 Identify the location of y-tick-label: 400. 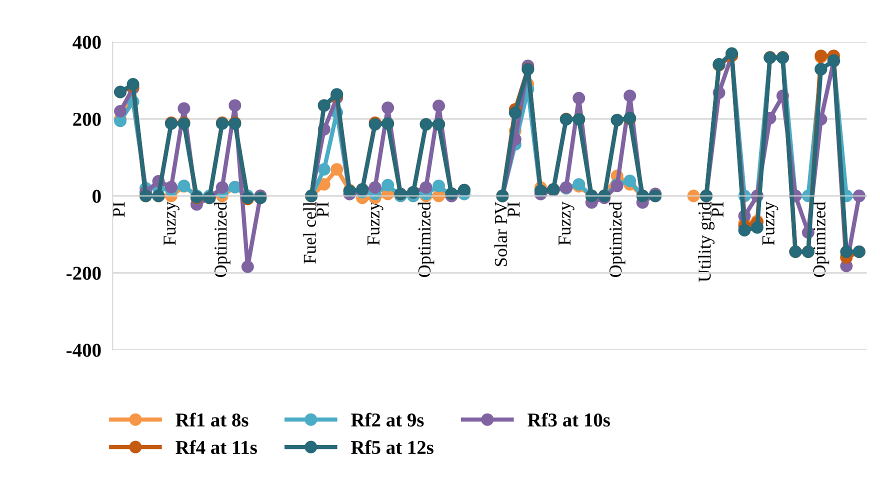
(86, 42).